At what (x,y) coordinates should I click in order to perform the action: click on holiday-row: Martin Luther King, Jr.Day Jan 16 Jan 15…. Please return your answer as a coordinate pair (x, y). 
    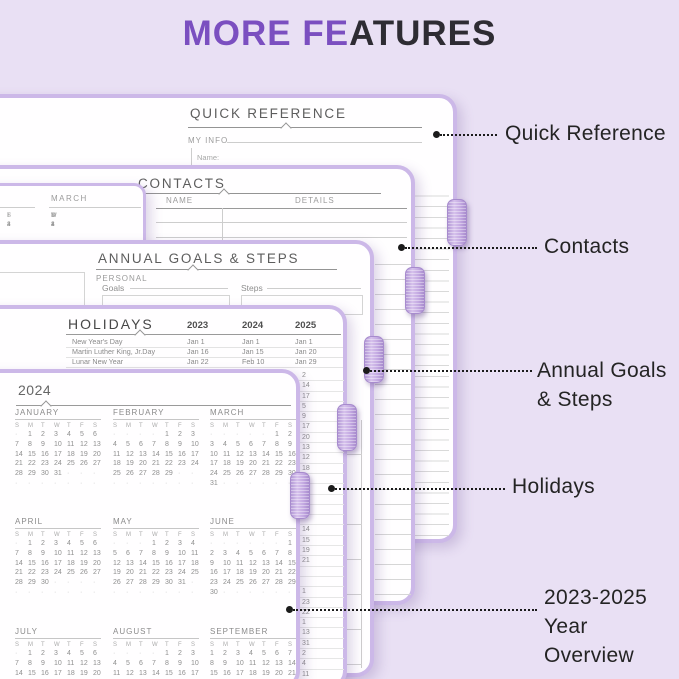
    Looking at the image, I should click on (204, 352).